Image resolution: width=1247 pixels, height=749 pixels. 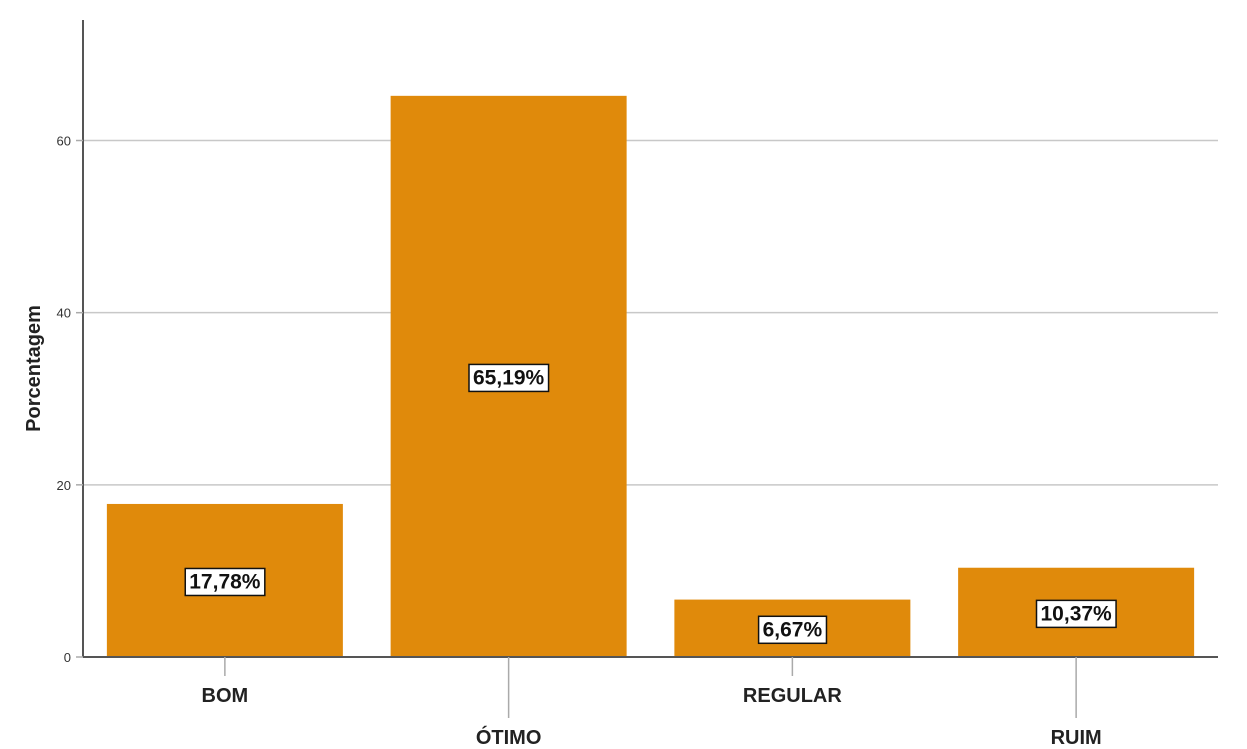 I want to click on data-label: 65,19%, so click(x=509, y=377).